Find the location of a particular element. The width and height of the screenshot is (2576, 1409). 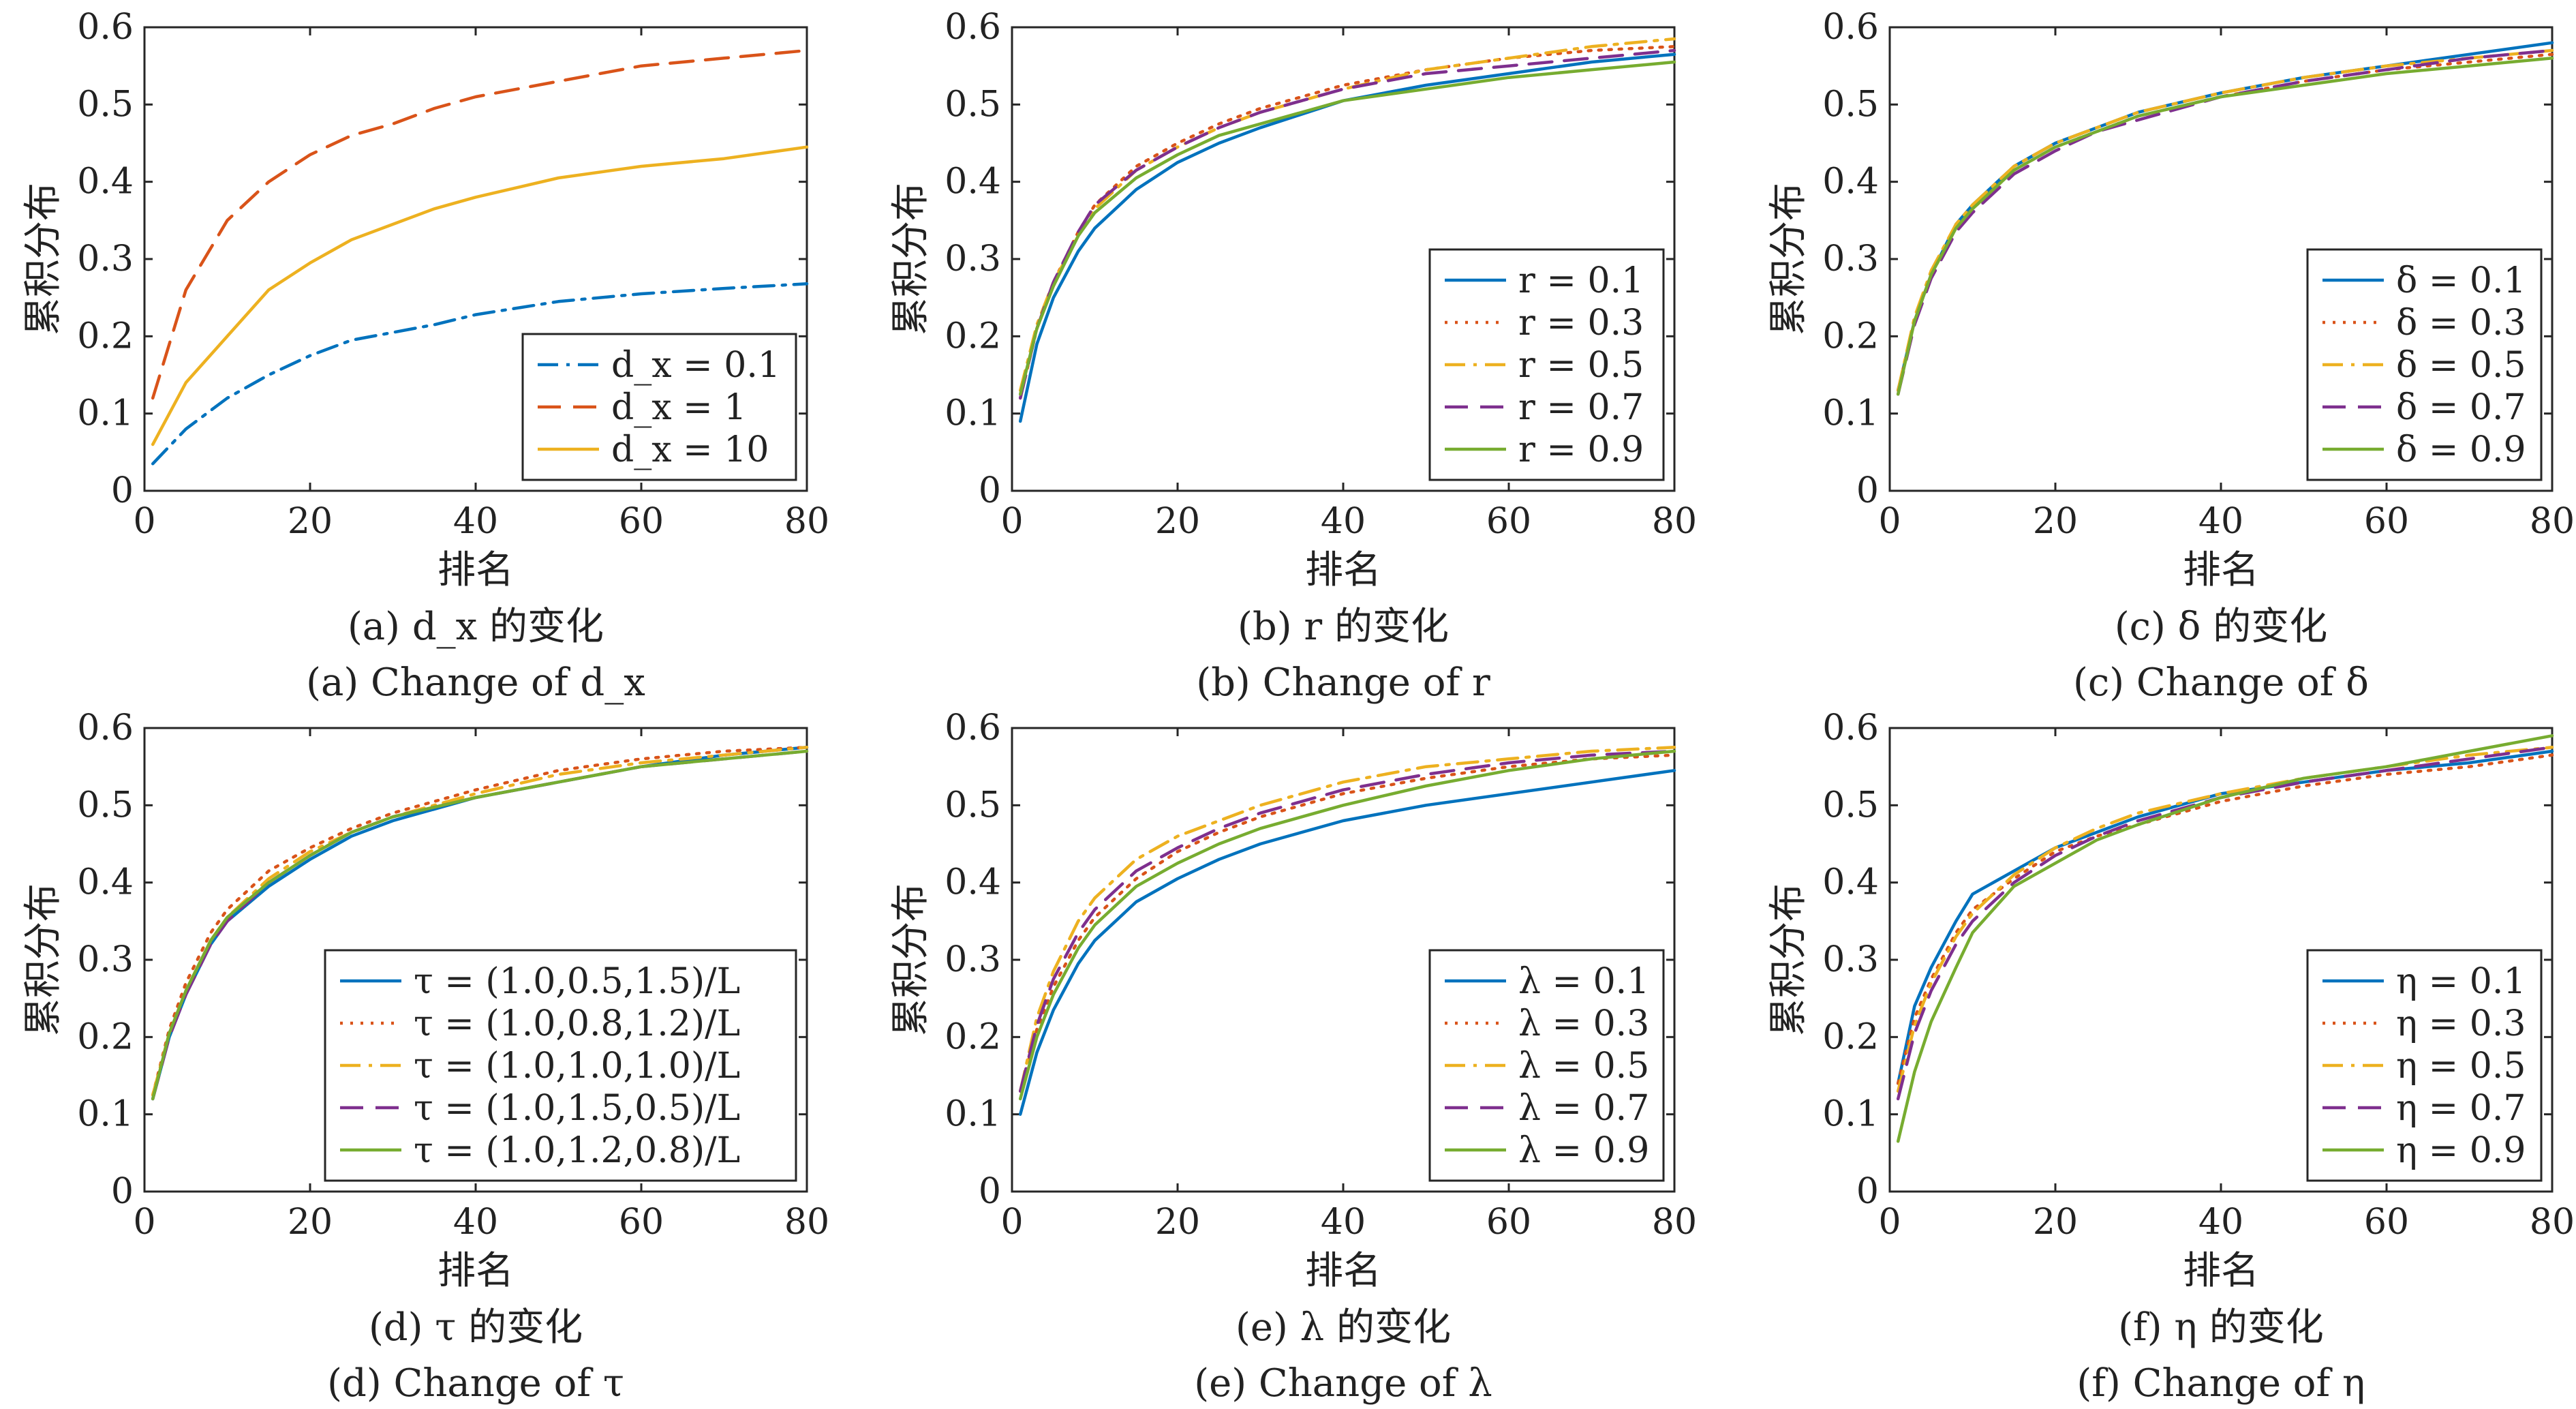

legend-label: η = 0.9 is located at coordinates (2461, 1150).